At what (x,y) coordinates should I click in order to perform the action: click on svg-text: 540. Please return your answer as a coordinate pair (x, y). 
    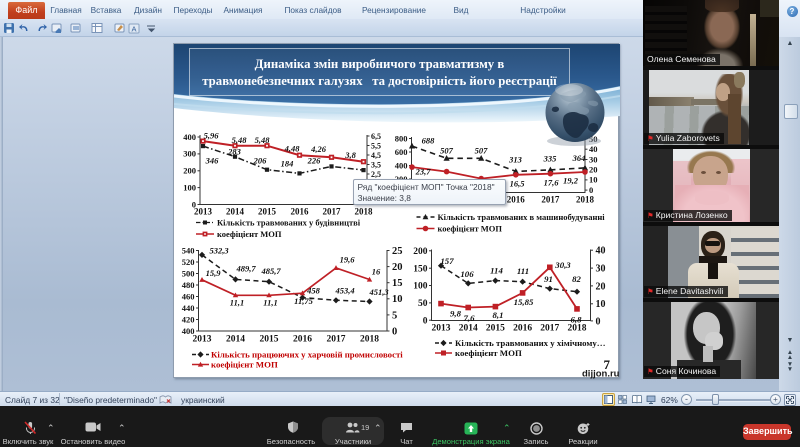
    Looking at the image, I should click on (188, 250).